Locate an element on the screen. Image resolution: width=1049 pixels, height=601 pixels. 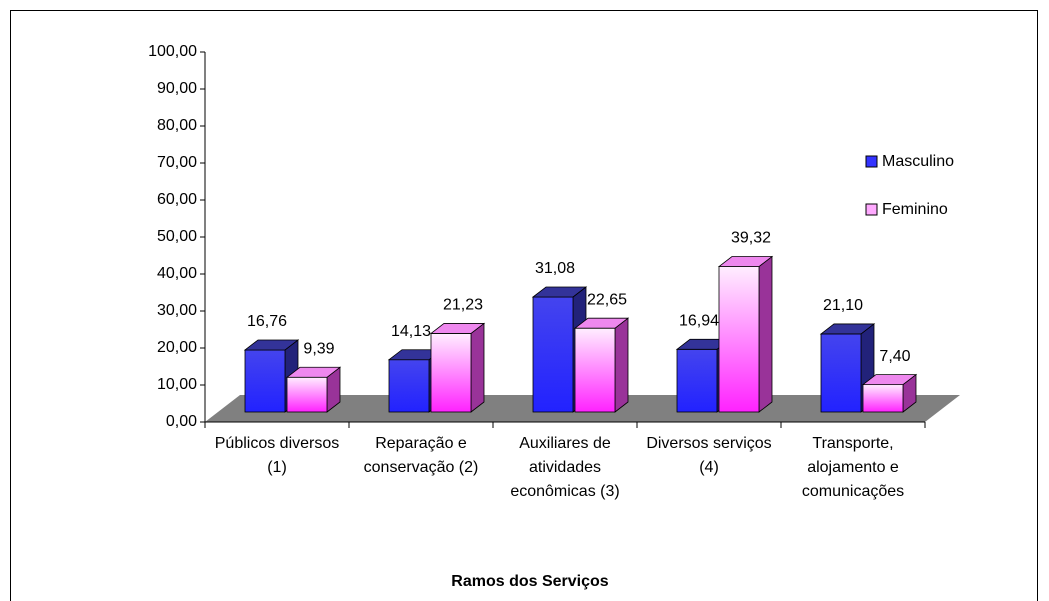
value-label: 21,23 is located at coordinates (463, 305).